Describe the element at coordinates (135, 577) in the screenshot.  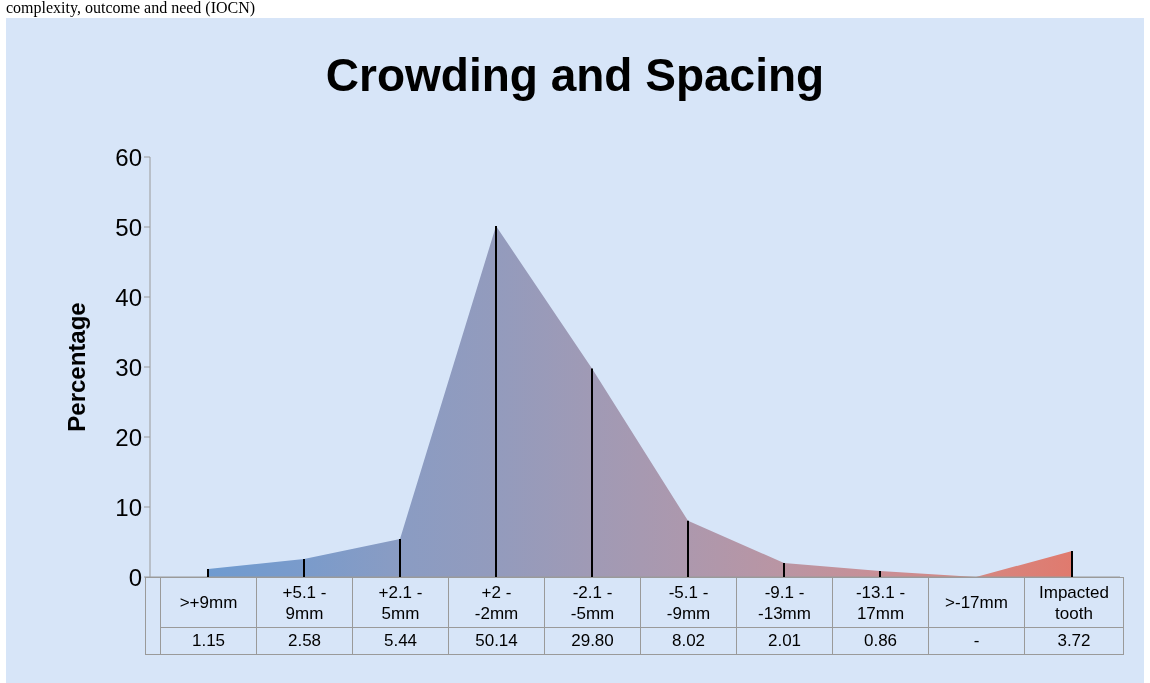
I see `y-tick-label: 0` at that location.